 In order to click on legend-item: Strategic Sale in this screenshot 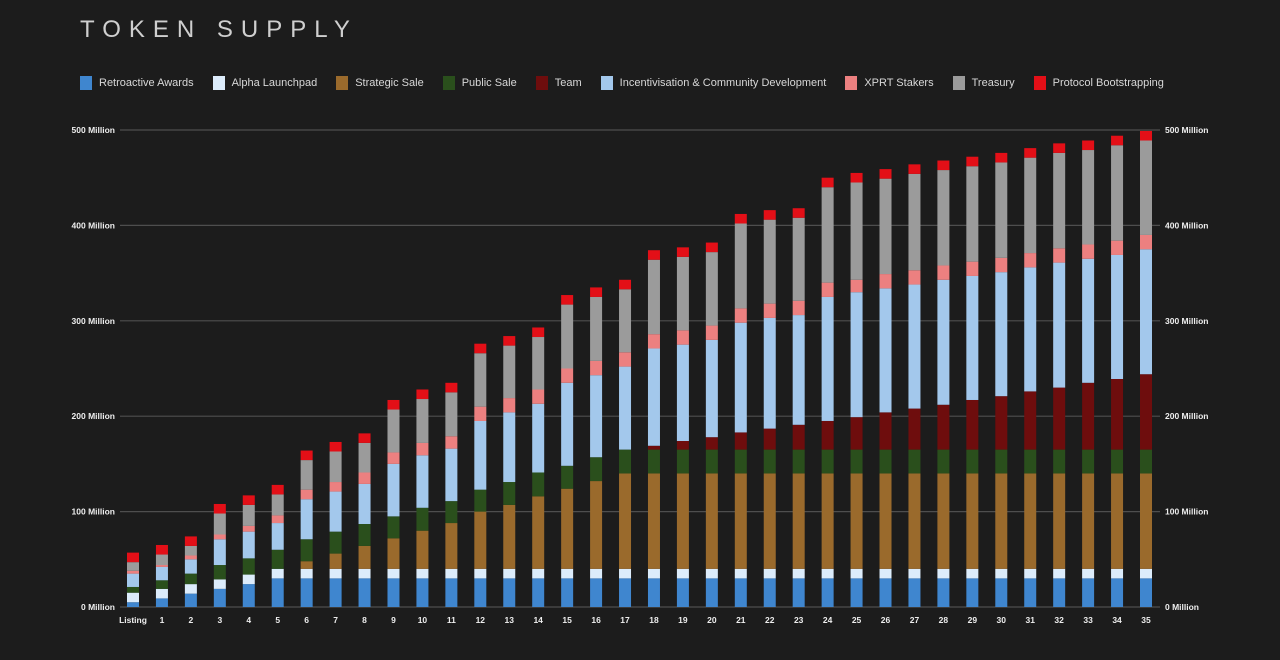, I will do `click(380, 83)`.